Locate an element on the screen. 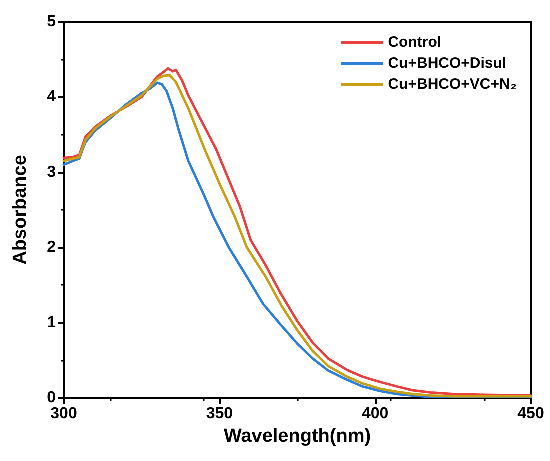 The width and height of the screenshot is (550, 461). x-tick-label: 300 is located at coordinates (64, 414).